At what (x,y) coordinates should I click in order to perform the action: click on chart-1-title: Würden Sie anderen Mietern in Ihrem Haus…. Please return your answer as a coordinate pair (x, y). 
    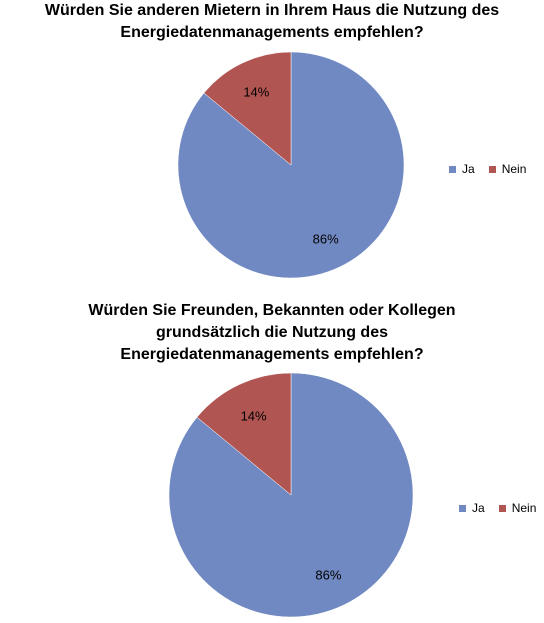
    Looking at the image, I should click on (272, 21).